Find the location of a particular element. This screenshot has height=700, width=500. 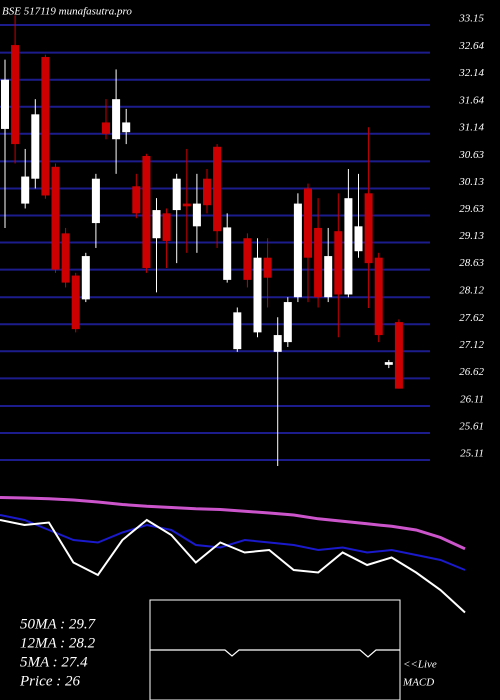

y-tick-label: 30.63 is located at coordinates (471, 155).